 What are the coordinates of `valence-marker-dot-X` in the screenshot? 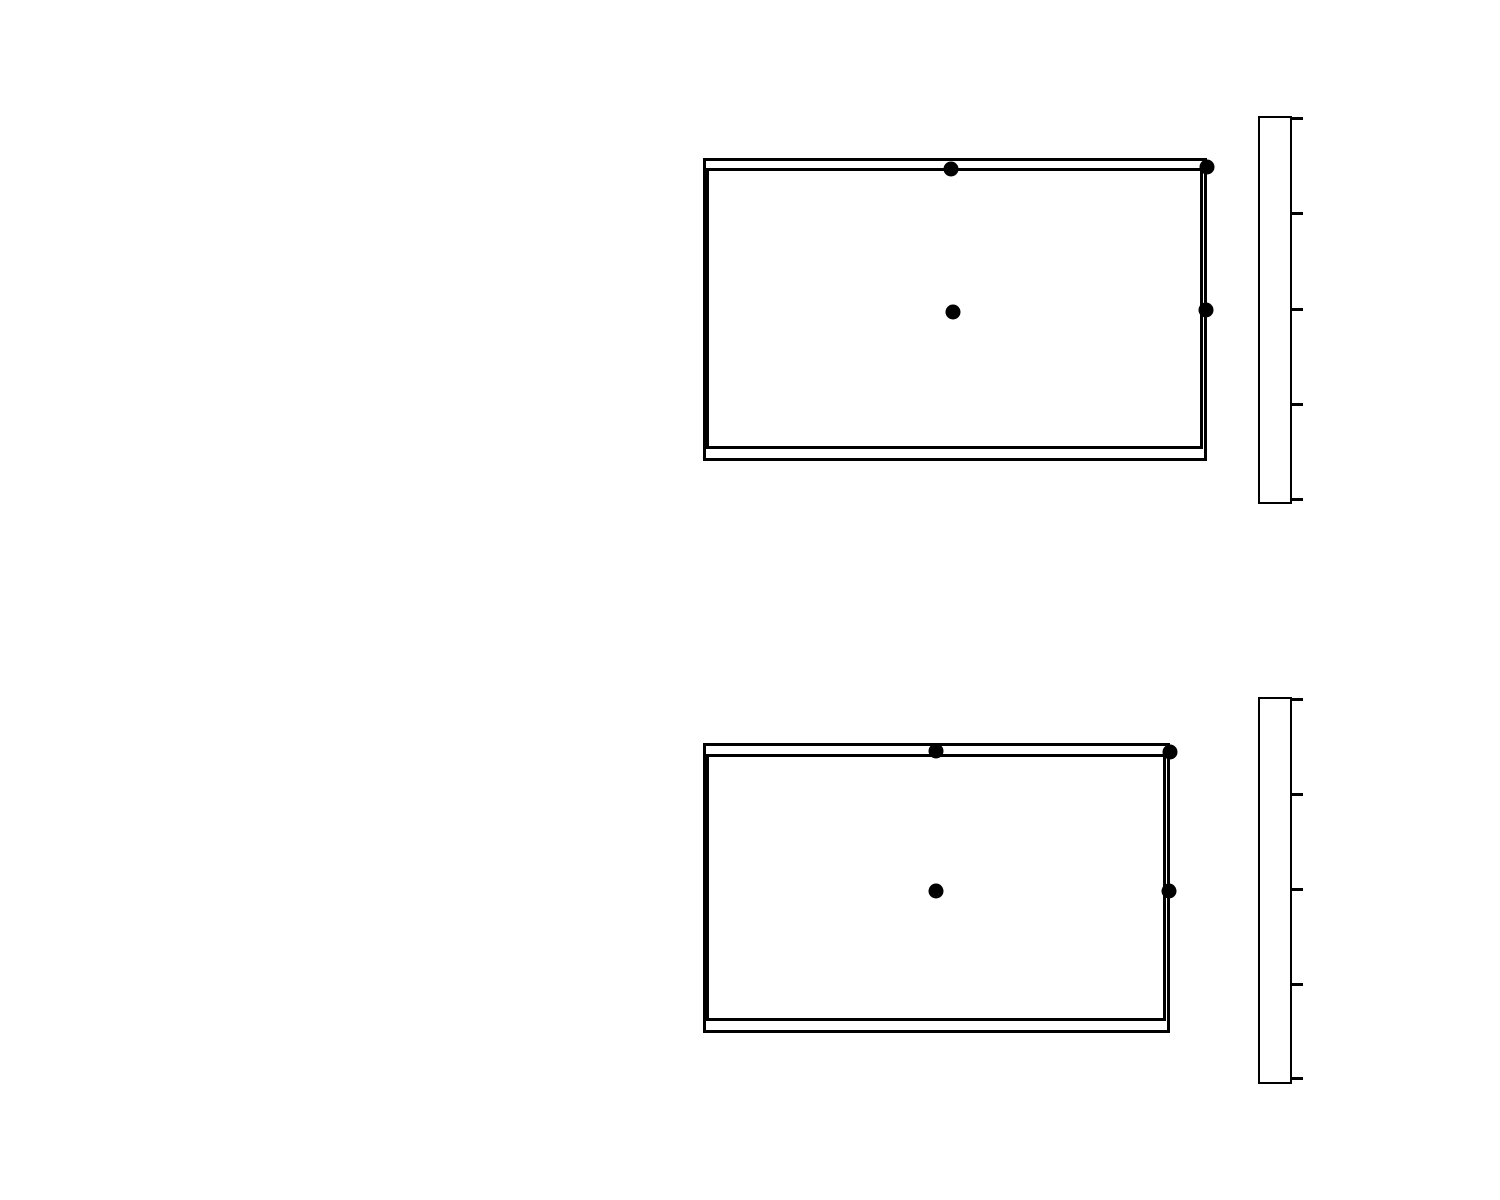 It's located at (1169, 891).